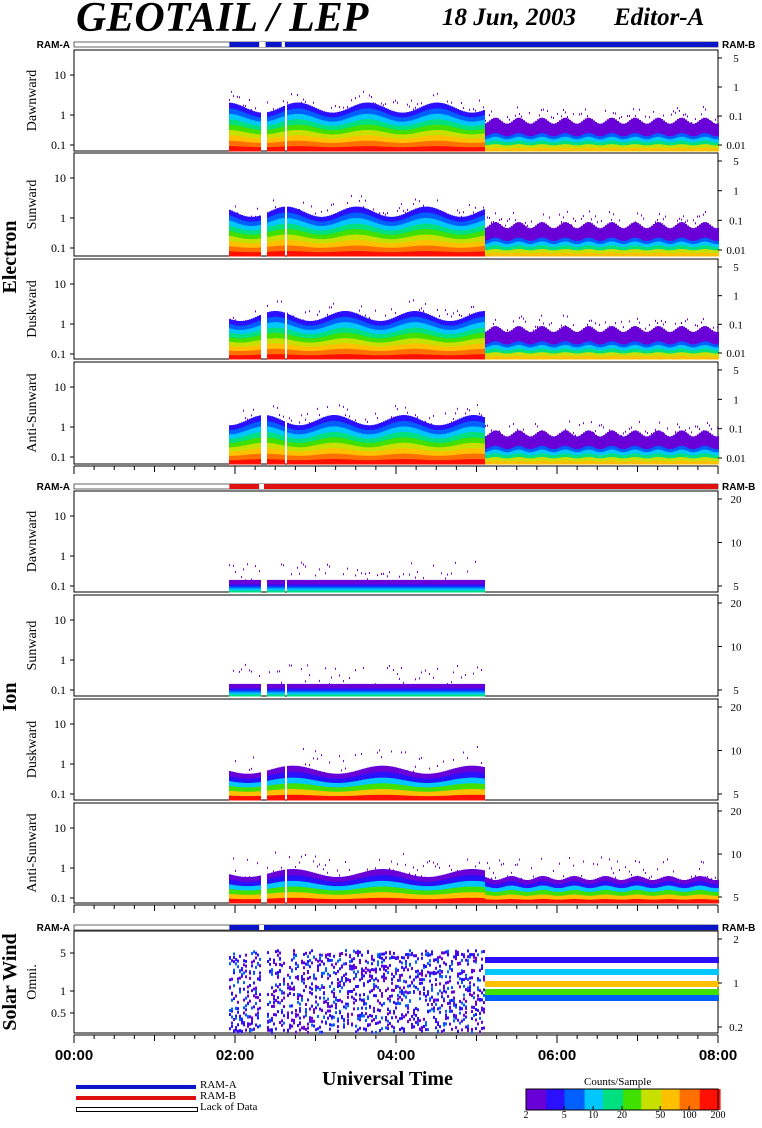 The width and height of the screenshot is (762, 1128). Describe the element at coordinates (58, 145) in the screenshot. I see `left-tick-label: 0.1` at that location.